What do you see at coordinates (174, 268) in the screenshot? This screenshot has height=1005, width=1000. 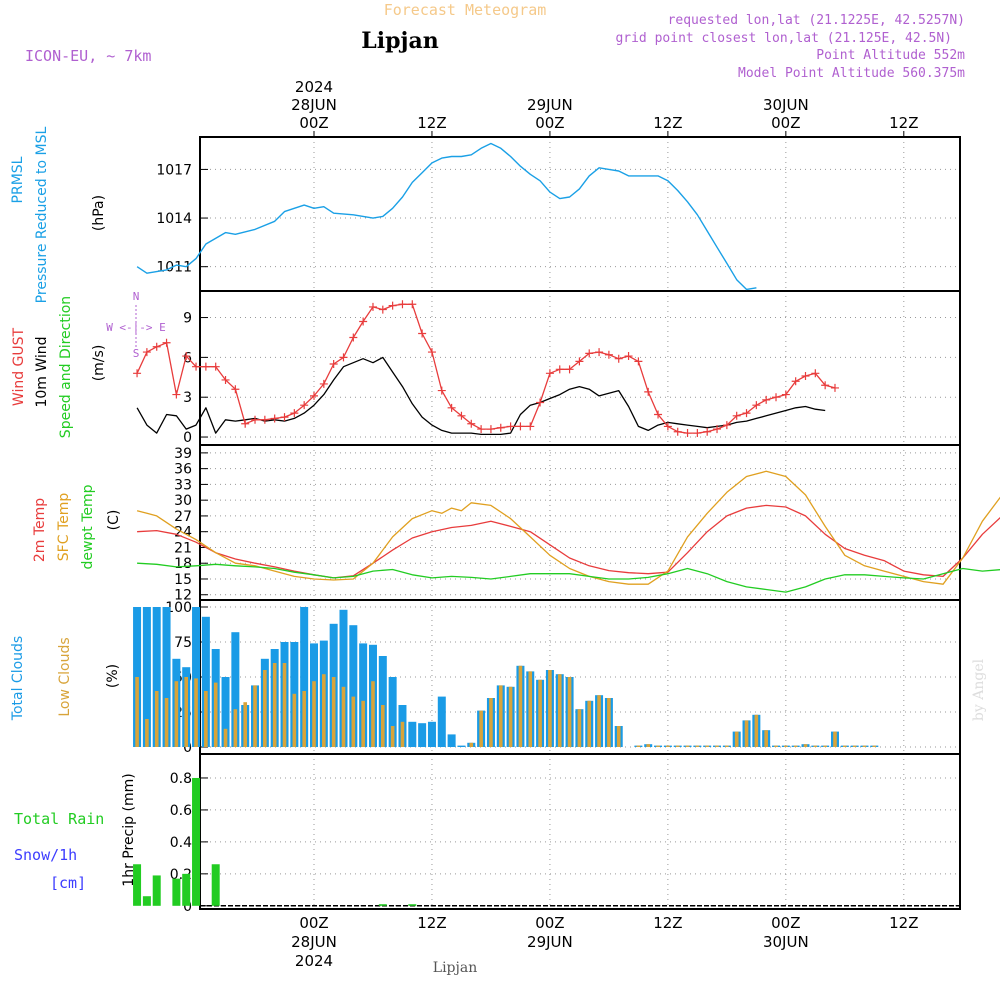 I see `pressure-ytick-label: 1011` at bounding box center [174, 268].